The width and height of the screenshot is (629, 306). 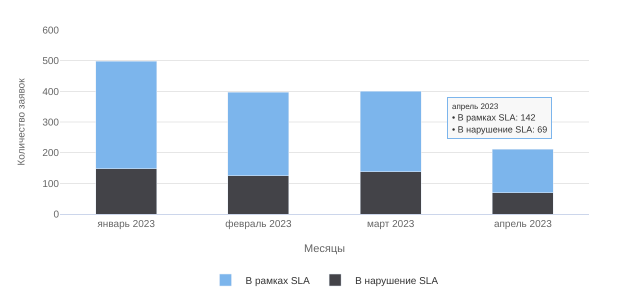 I want to click on legend-label: В нарушение SLA, so click(x=396, y=281).